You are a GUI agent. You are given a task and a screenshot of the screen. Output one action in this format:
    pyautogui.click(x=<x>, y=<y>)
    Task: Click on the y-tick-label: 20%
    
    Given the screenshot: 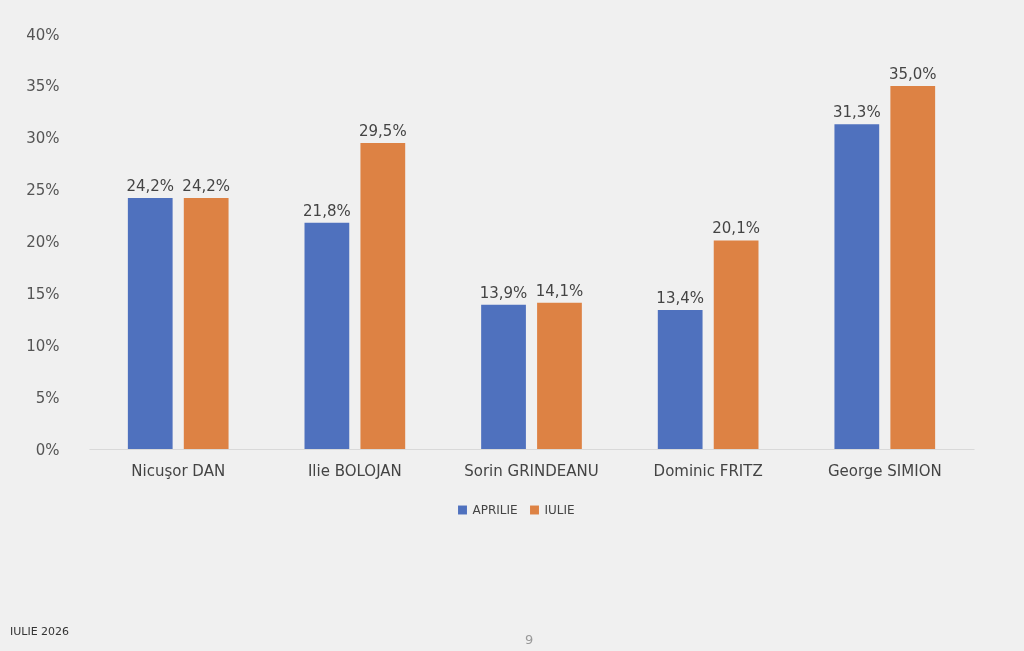 What is the action you would take?
    pyautogui.click(x=43, y=242)
    